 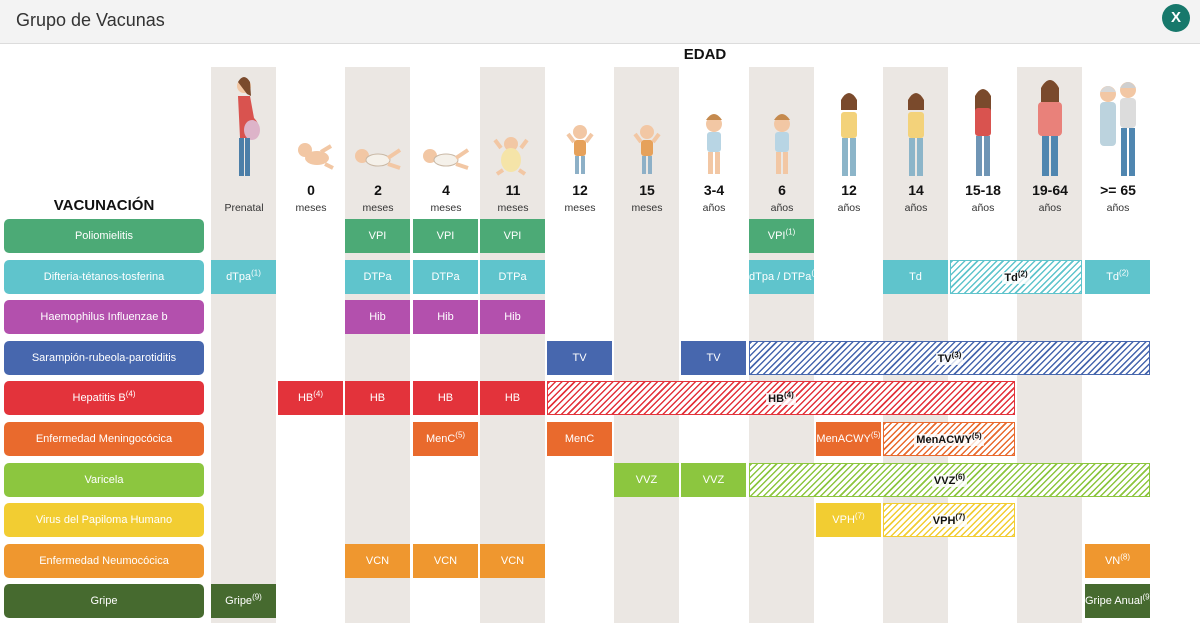 I want to click on vaccine-name: Varicela, so click(x=104, y=480).